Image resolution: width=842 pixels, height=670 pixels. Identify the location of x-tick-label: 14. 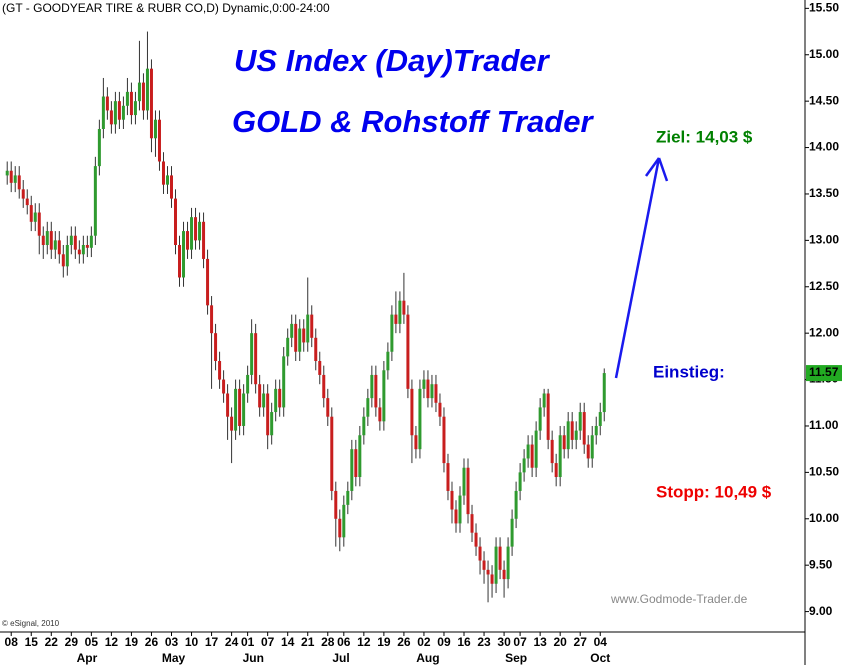
(288, 642).